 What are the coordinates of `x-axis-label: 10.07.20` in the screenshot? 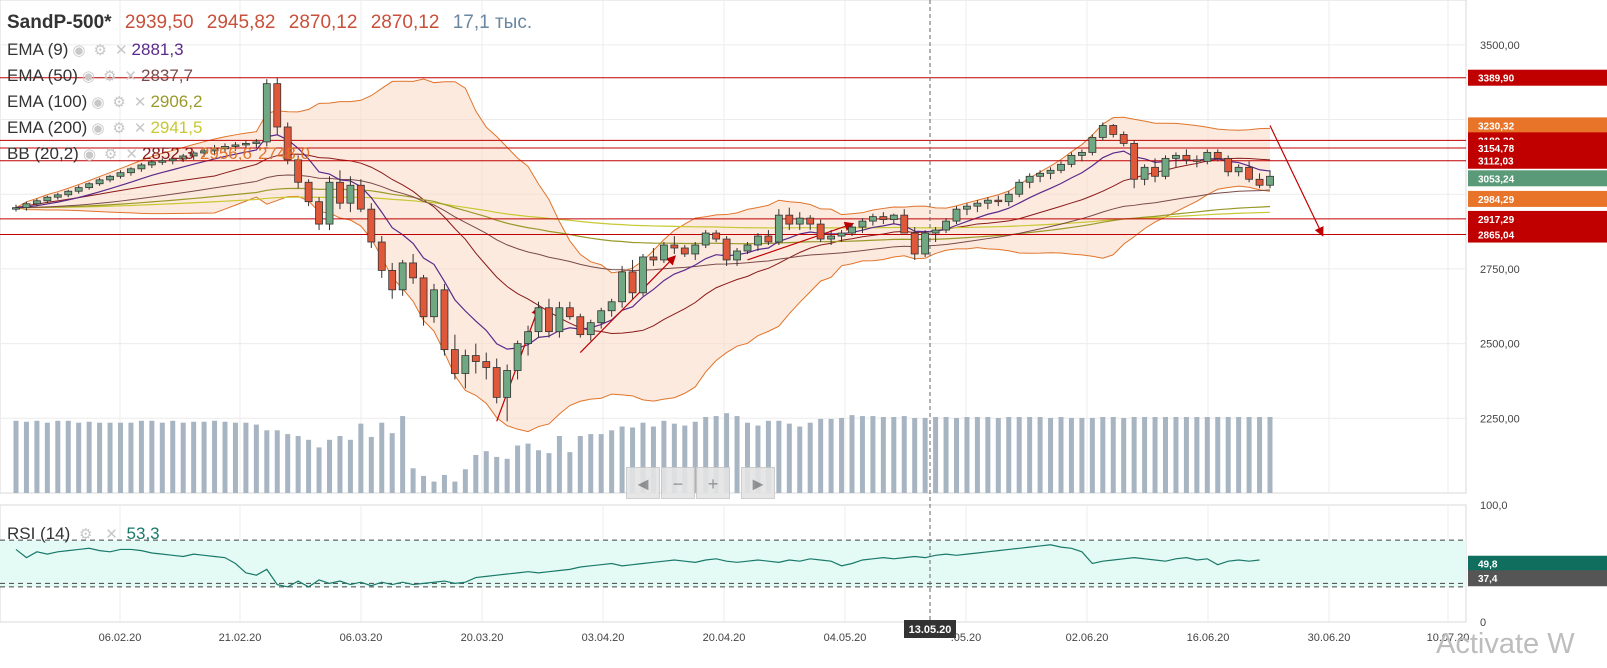 It's located at (1448, 638).